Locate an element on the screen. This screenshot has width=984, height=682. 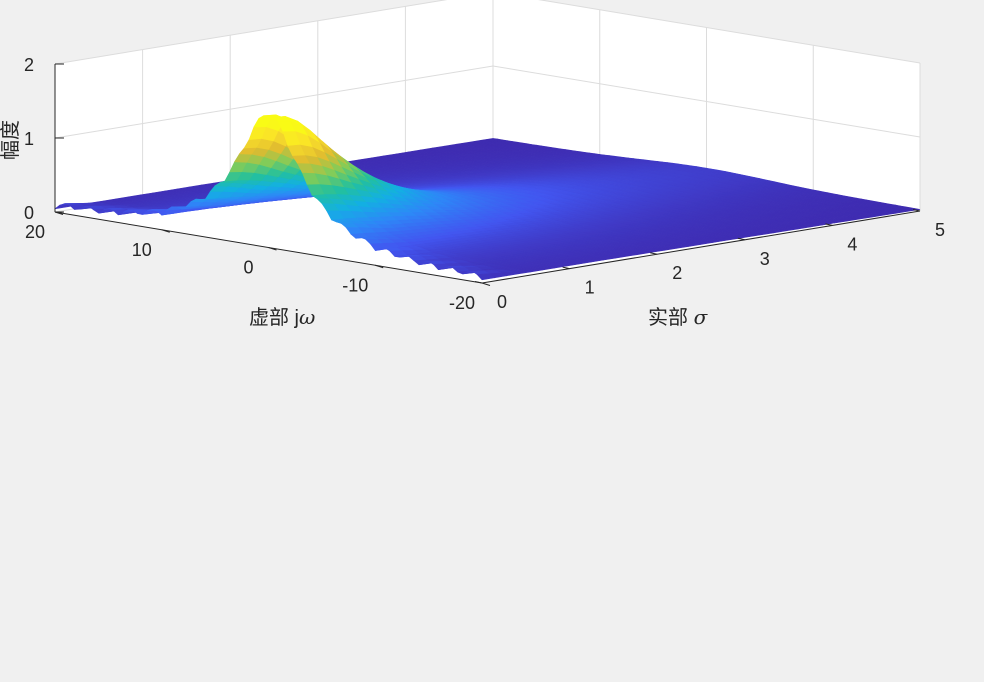
y-tick-label: -20 is located at coordinates (462, 303).